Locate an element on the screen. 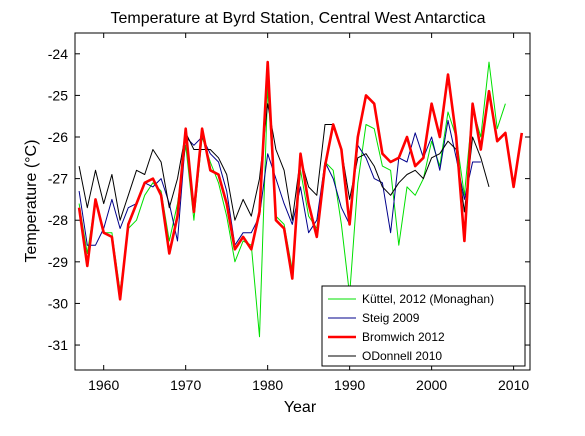 This screenshot has width=585, height=436. legend-label: ODonnell 2010 is located at coordinates (402, 356).